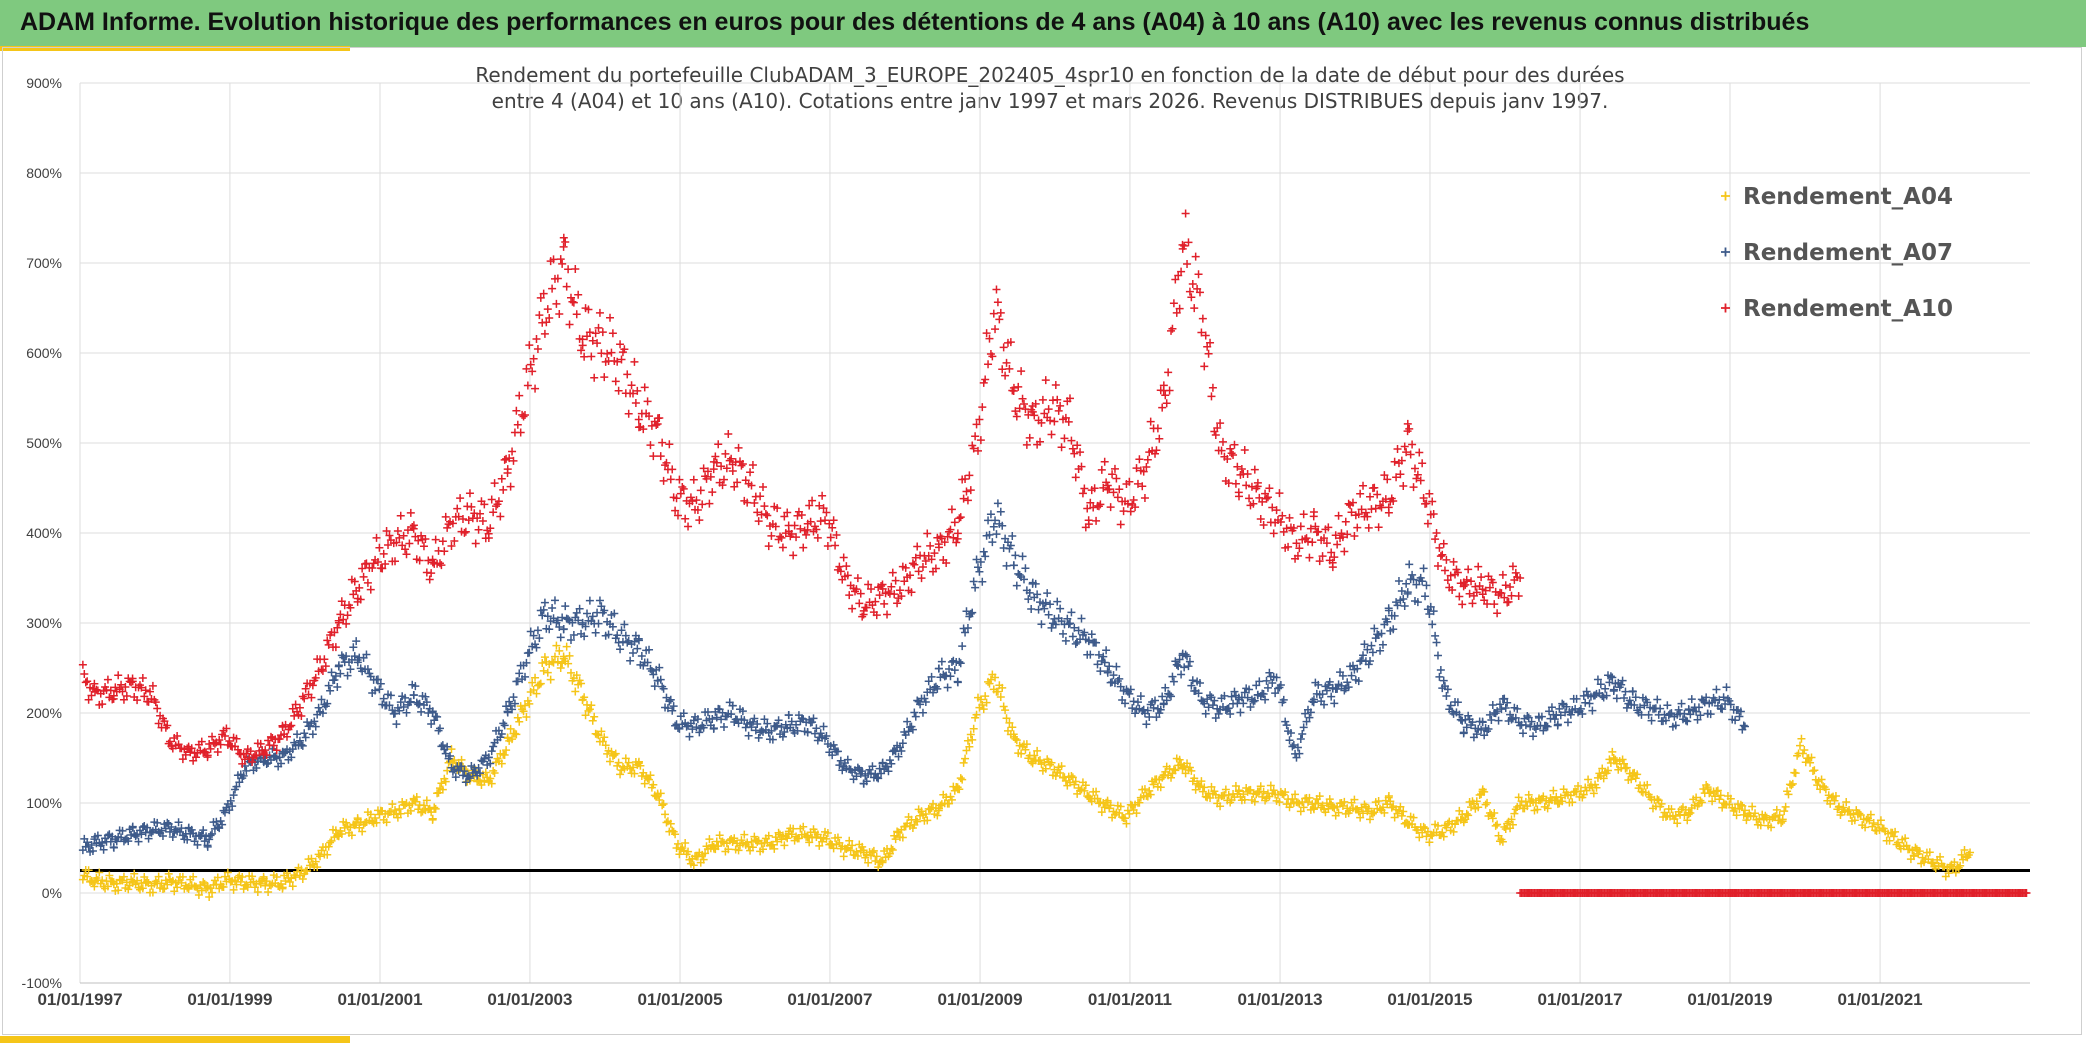 The image size is (2086, 1043). Describe the element at coordinates (1848, 309) in the screenshot. I see `legend-label: Rendement_A10` at that location.